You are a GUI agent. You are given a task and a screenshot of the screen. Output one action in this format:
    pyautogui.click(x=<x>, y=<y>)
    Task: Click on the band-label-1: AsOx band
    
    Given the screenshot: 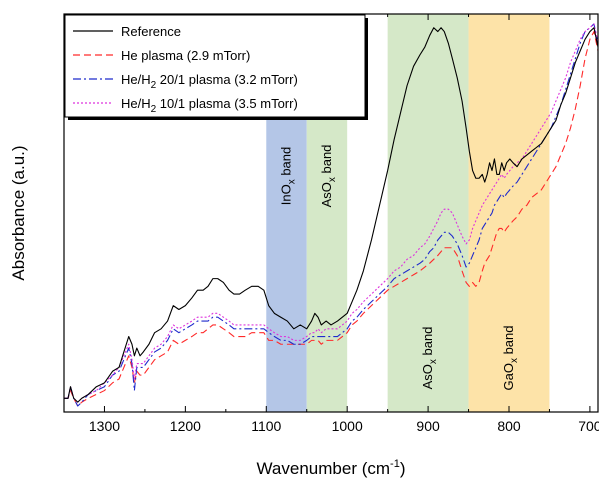 What is the action you would take?
    pyautogui.click(x=328, y=176)
    